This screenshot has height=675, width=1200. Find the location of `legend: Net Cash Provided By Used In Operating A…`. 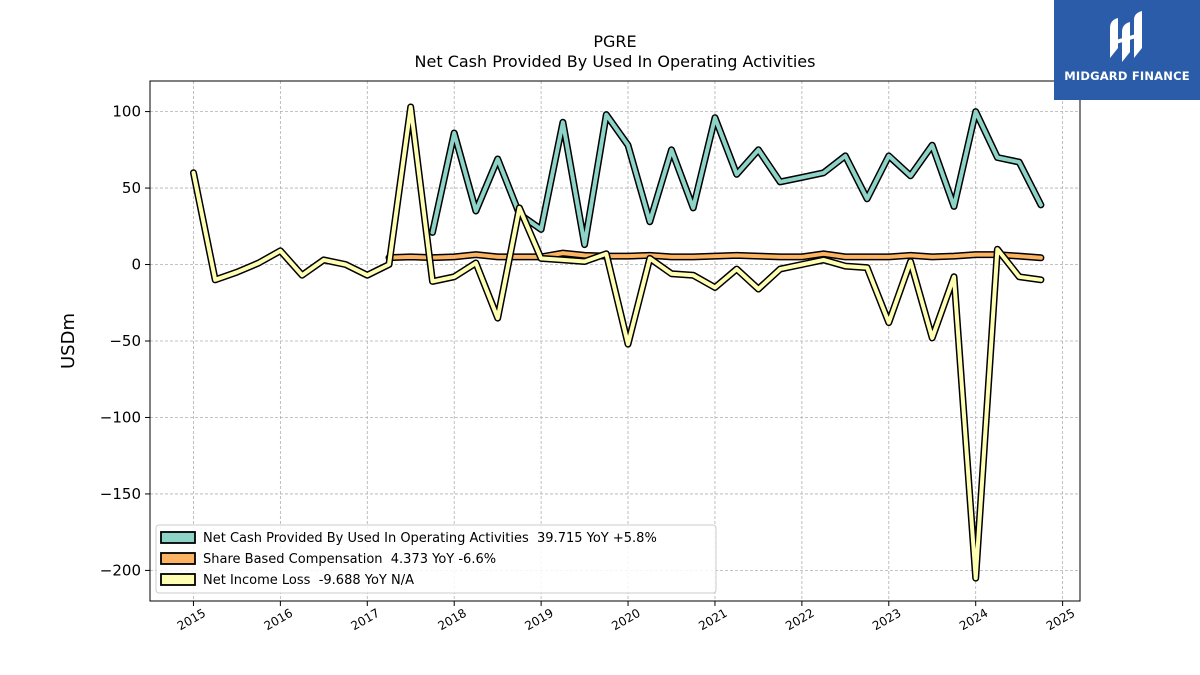

legend: Net Cash Provided By Used In Operating A… is located at coordinates (436, 559).